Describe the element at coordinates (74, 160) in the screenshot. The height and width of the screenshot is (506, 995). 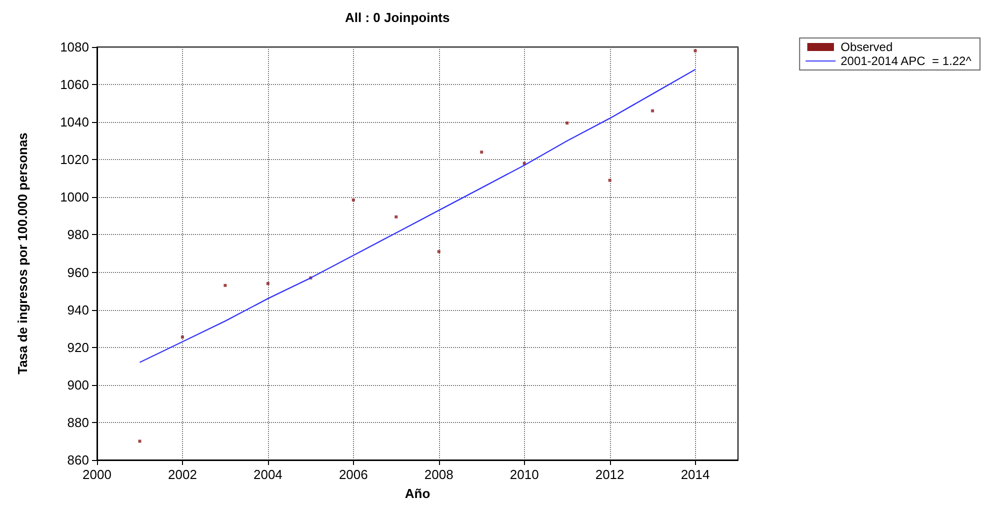
I see `y-tick-label: 1020` at that location.